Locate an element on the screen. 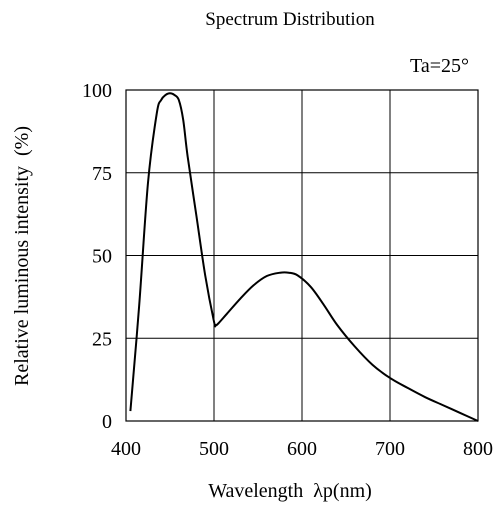 The image size is (500, 507). chart-title: Spectrum Distribution is located at coordinates (290, 19).